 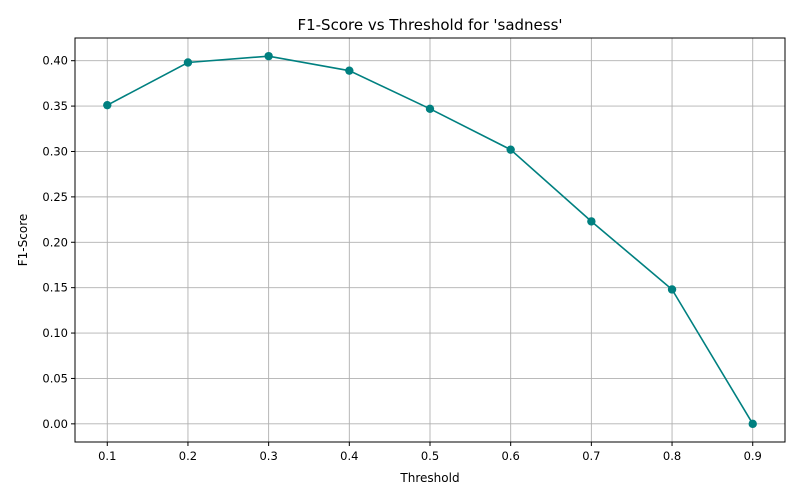 What do you see at coordinates (55, 197) in the screenshot?
I see `y-tick-label: 0.25` at bounding box center [55, 197].